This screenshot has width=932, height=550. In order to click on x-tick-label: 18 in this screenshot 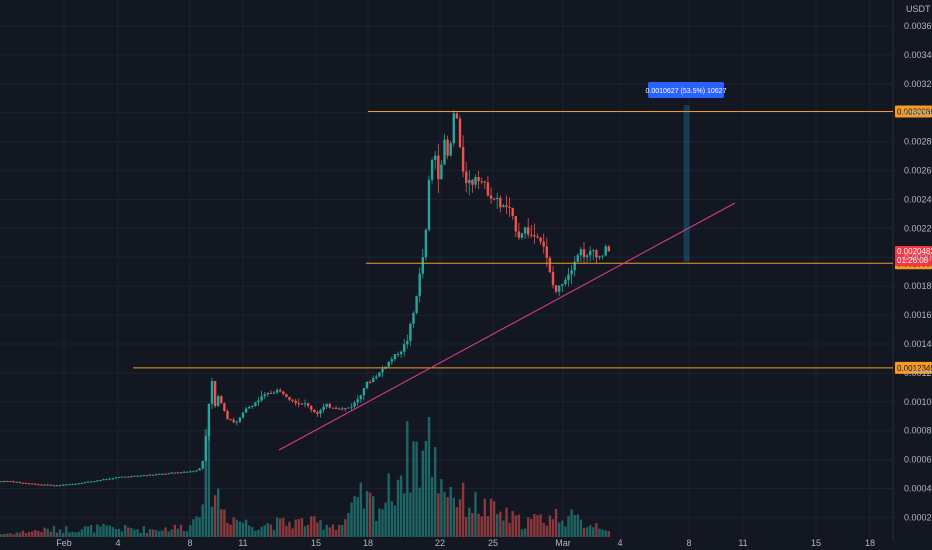, I will do `click(870, 543)`.